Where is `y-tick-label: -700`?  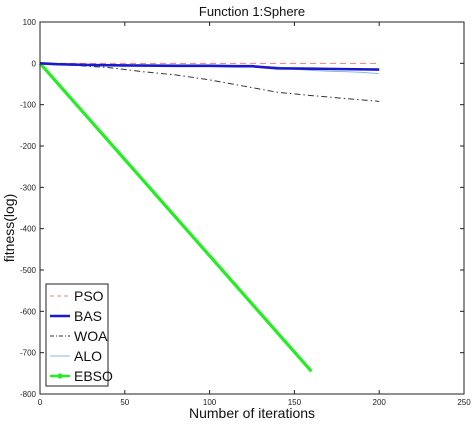 y-tick-label: -700 is located at coordinates (28, 353).